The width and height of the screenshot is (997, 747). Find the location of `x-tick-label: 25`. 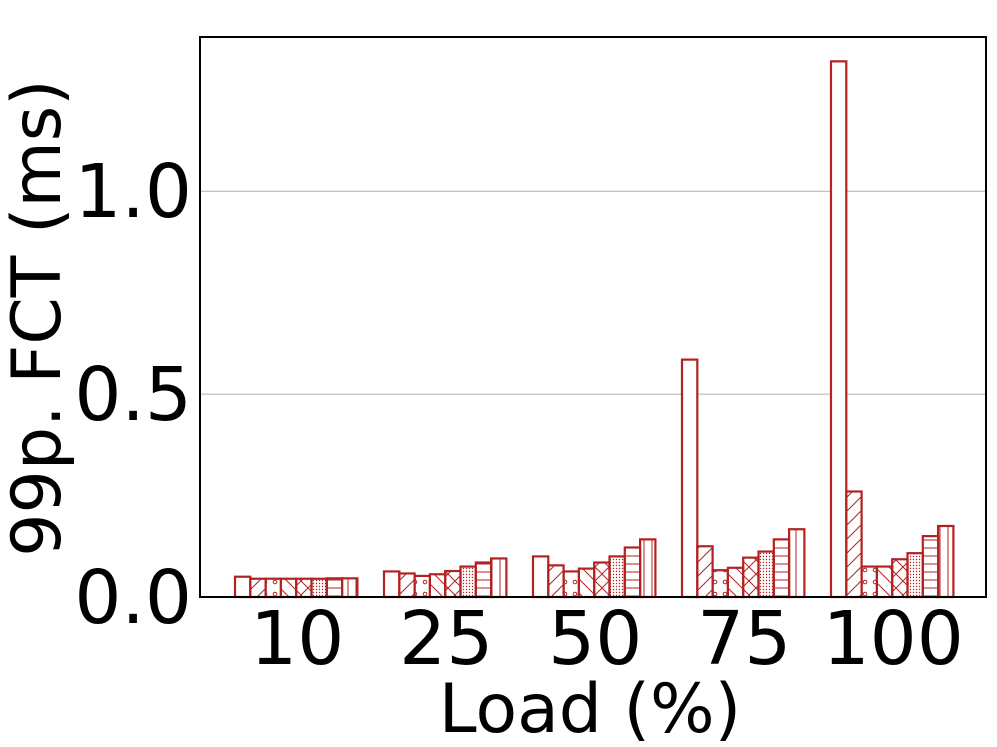

x-tick-label: 25 is located at coordinates (446, 639).